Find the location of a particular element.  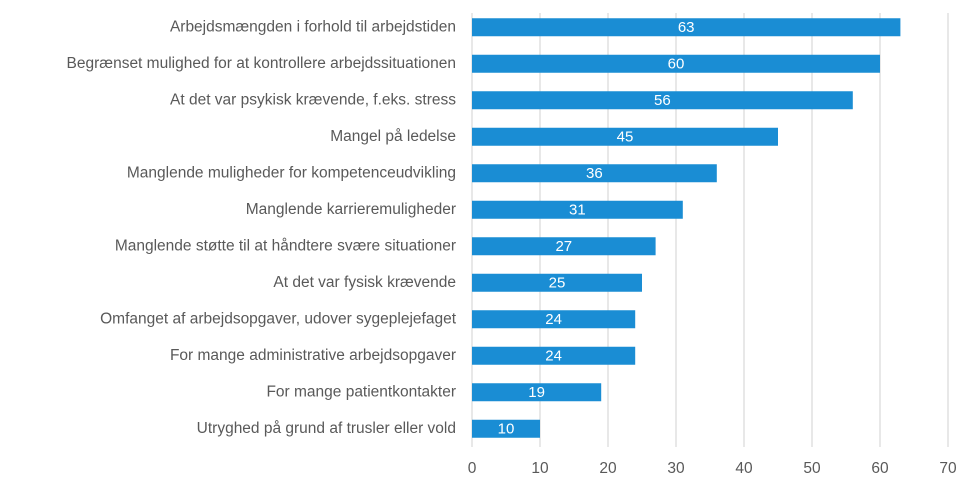

value-label: 36 is located at coordinates (594, 173).